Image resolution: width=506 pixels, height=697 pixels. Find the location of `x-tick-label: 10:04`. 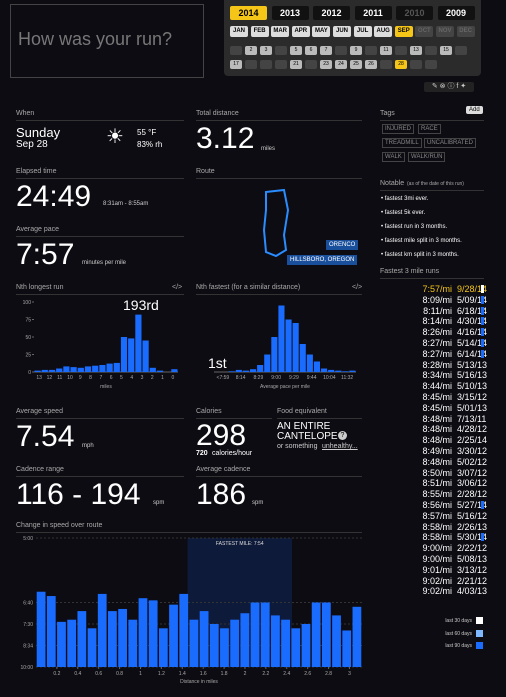

x-tick-label: 10:04 is located at coordinates (329, 378).